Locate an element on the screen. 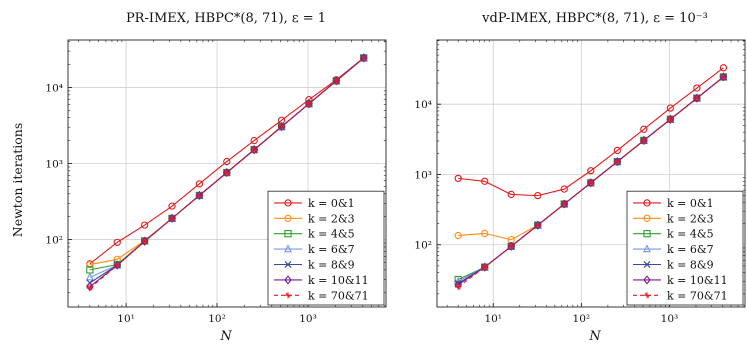  y-tick-label: 10² is located at coordinates (423, 246).